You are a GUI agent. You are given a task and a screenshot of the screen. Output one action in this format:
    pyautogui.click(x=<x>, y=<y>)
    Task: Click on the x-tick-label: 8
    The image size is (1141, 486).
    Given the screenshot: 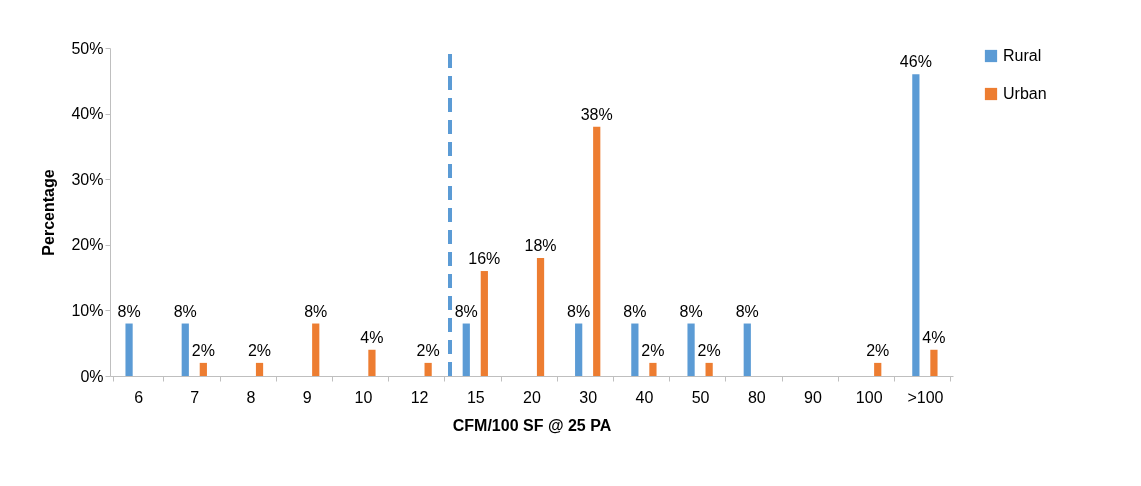 What is the action you would take?
    pyautogui.click(x=251, y=397)
    